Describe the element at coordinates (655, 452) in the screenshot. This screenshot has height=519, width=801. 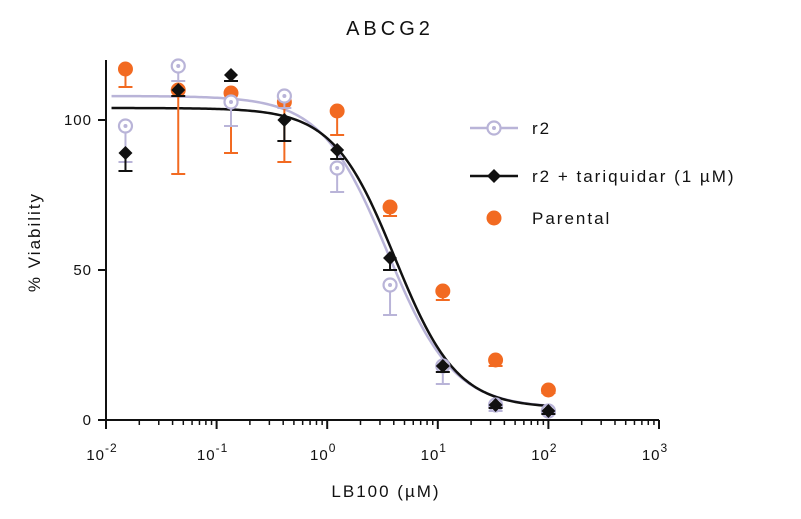
I see `x-tick-label: 10³` at that location.